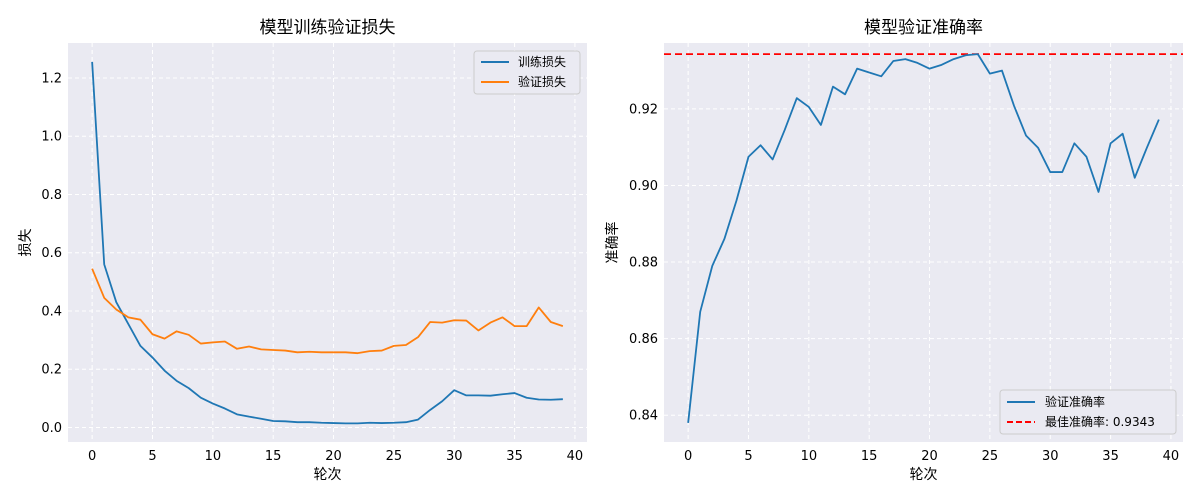 This screenshot has height=500, width=1200. I want to click on accuracy-x-ticks: 0 5 10 15 20 25 30 35 40, so click(931, 456).